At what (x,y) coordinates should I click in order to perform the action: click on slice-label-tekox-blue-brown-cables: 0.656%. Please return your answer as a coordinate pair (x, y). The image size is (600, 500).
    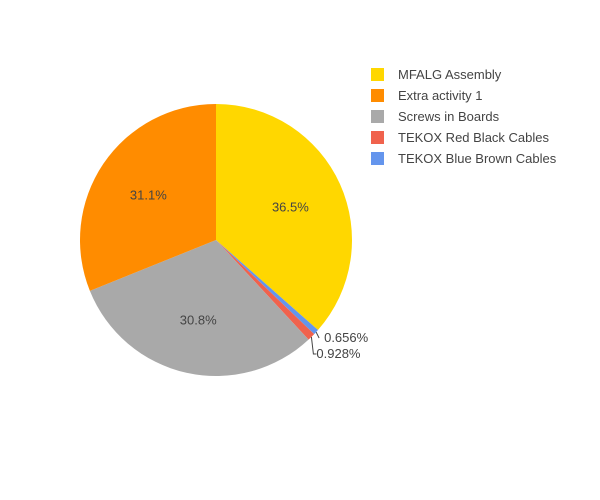
    Looking at the image, I should click on (346, 337).